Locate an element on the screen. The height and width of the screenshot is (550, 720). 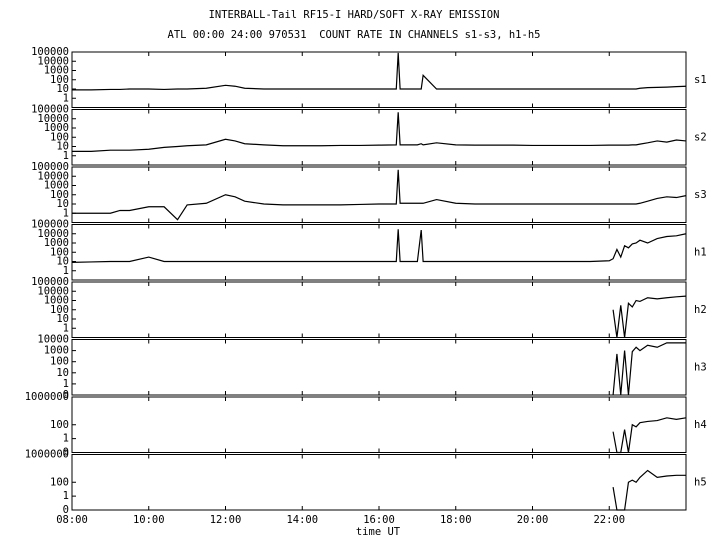
x-tick-label: 08:00 is located at coordinates (72, 520).